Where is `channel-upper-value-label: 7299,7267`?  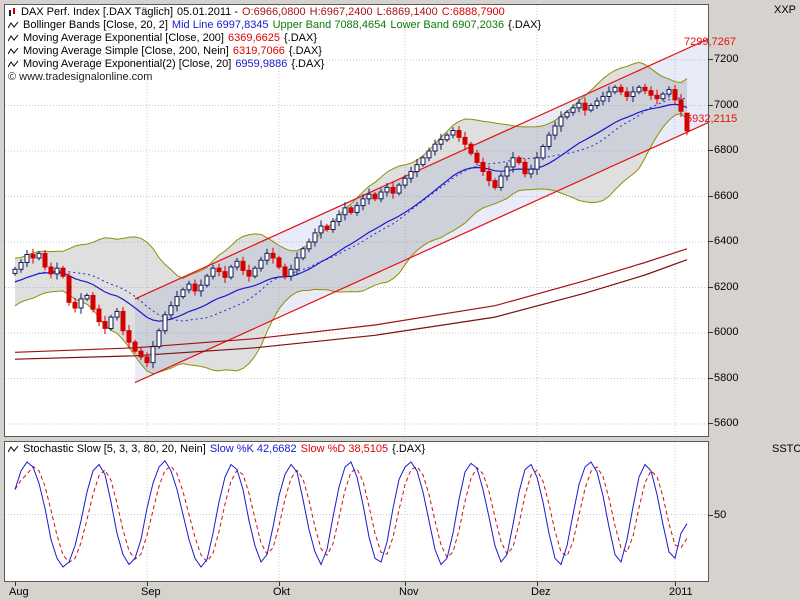 channel-upper-value-label: 7299,7267 is located at coordinates (710, 42).